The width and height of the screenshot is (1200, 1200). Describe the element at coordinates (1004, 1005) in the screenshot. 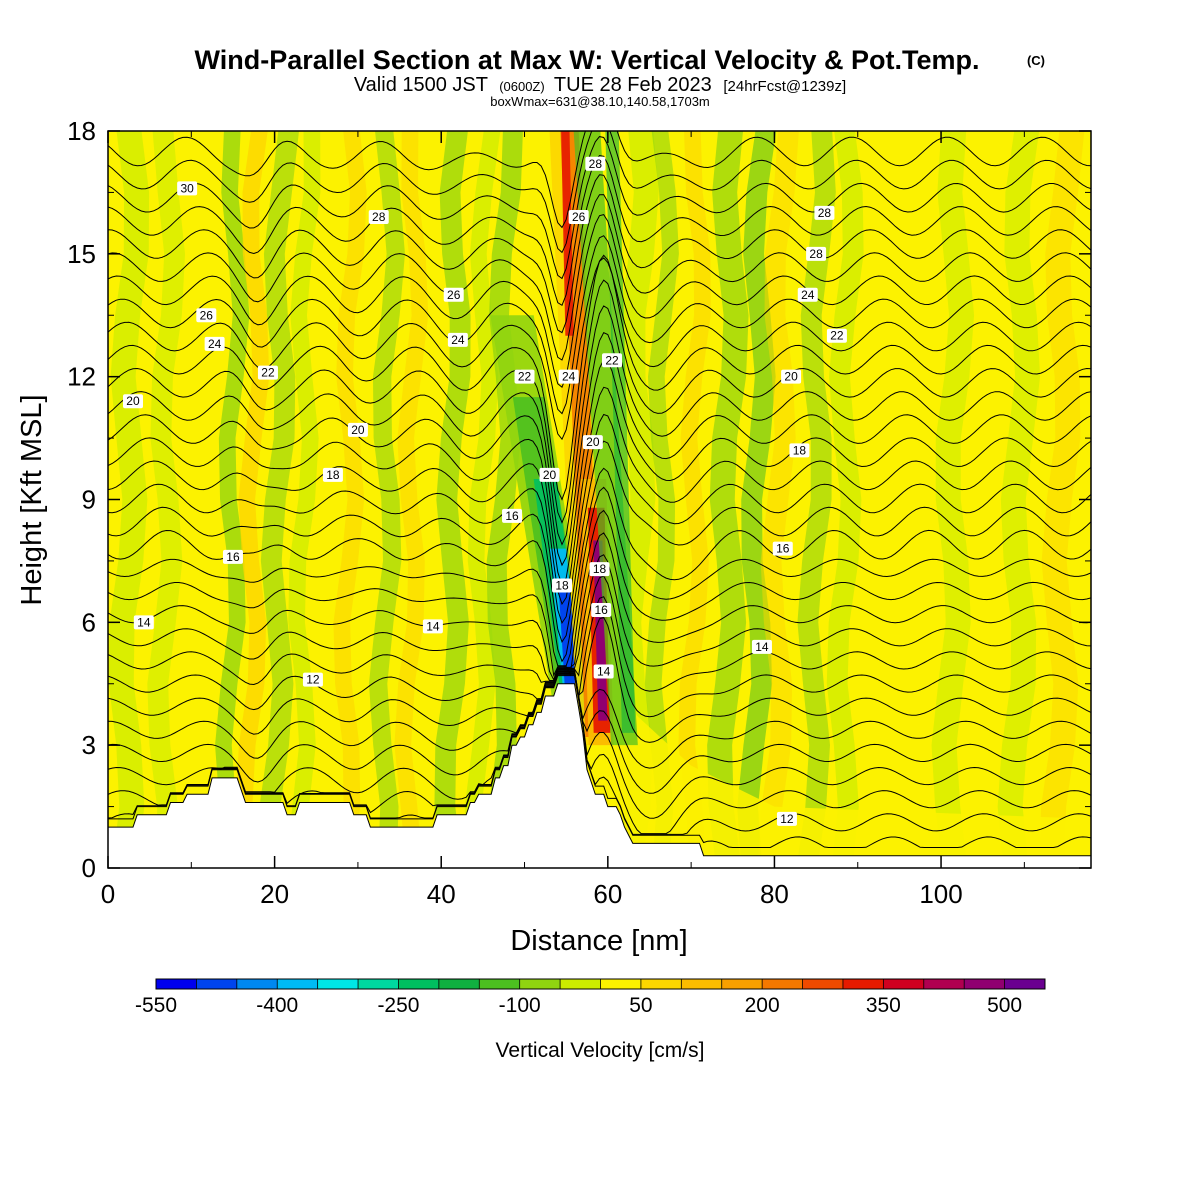

I see `colorbar-tick-label: 500` at that location.